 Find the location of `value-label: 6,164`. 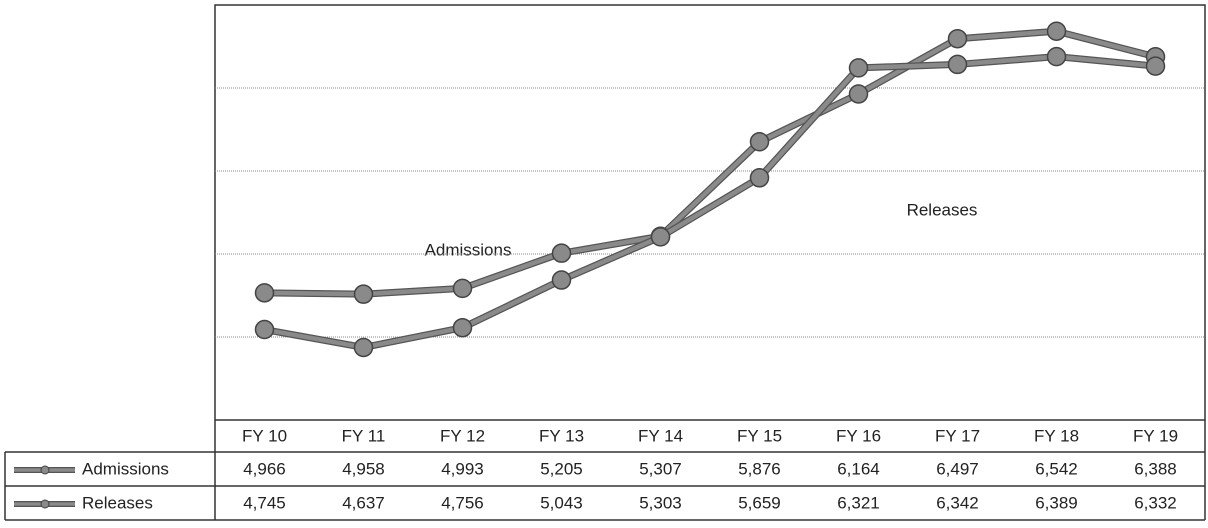

value-label: 6,164 is located at coordinates (858, 468).